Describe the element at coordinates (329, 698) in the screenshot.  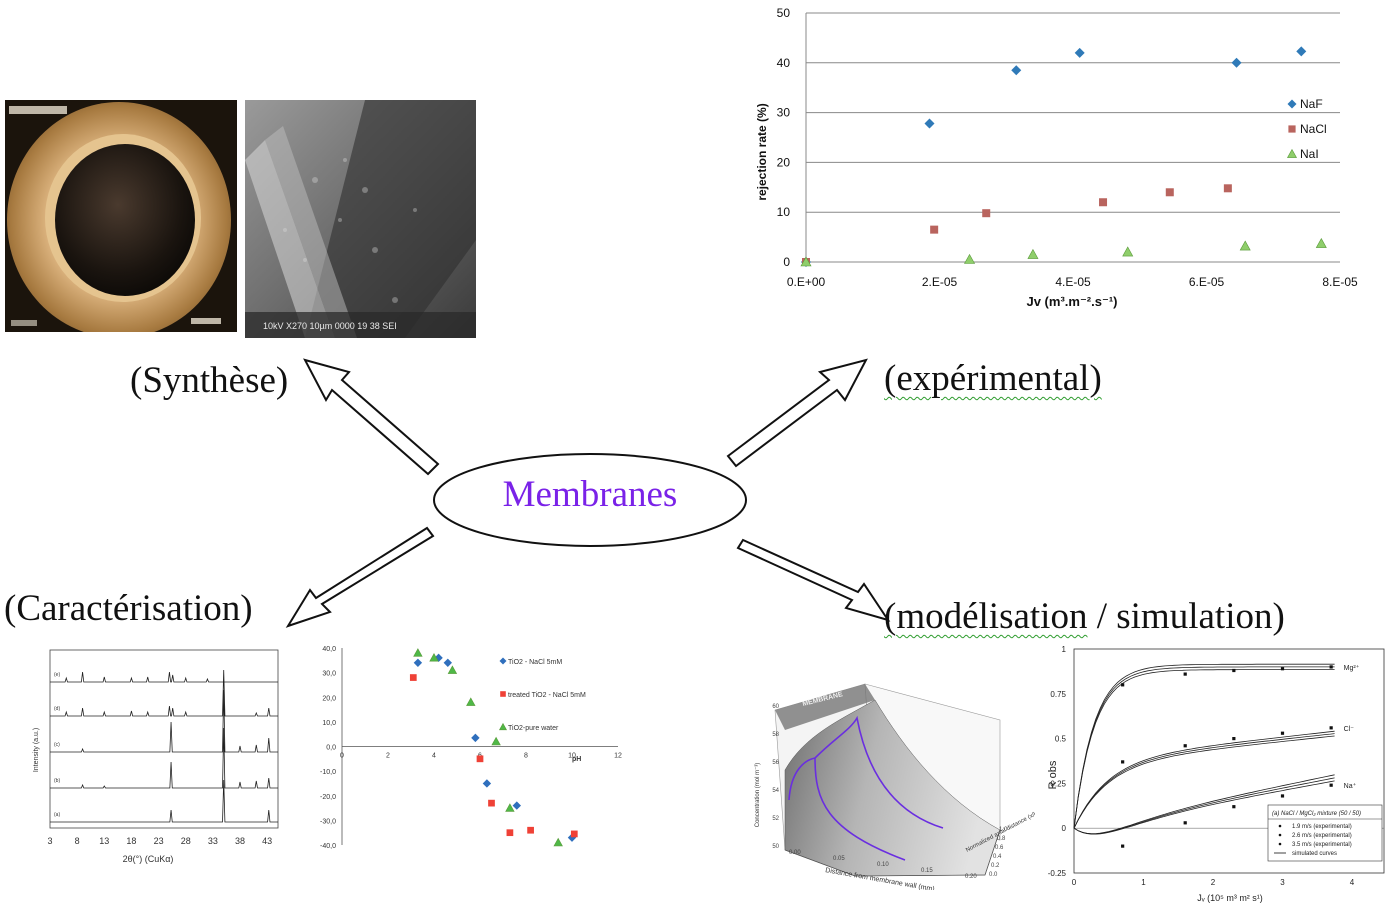
I see `y-tick-label: 20,0` at that location.